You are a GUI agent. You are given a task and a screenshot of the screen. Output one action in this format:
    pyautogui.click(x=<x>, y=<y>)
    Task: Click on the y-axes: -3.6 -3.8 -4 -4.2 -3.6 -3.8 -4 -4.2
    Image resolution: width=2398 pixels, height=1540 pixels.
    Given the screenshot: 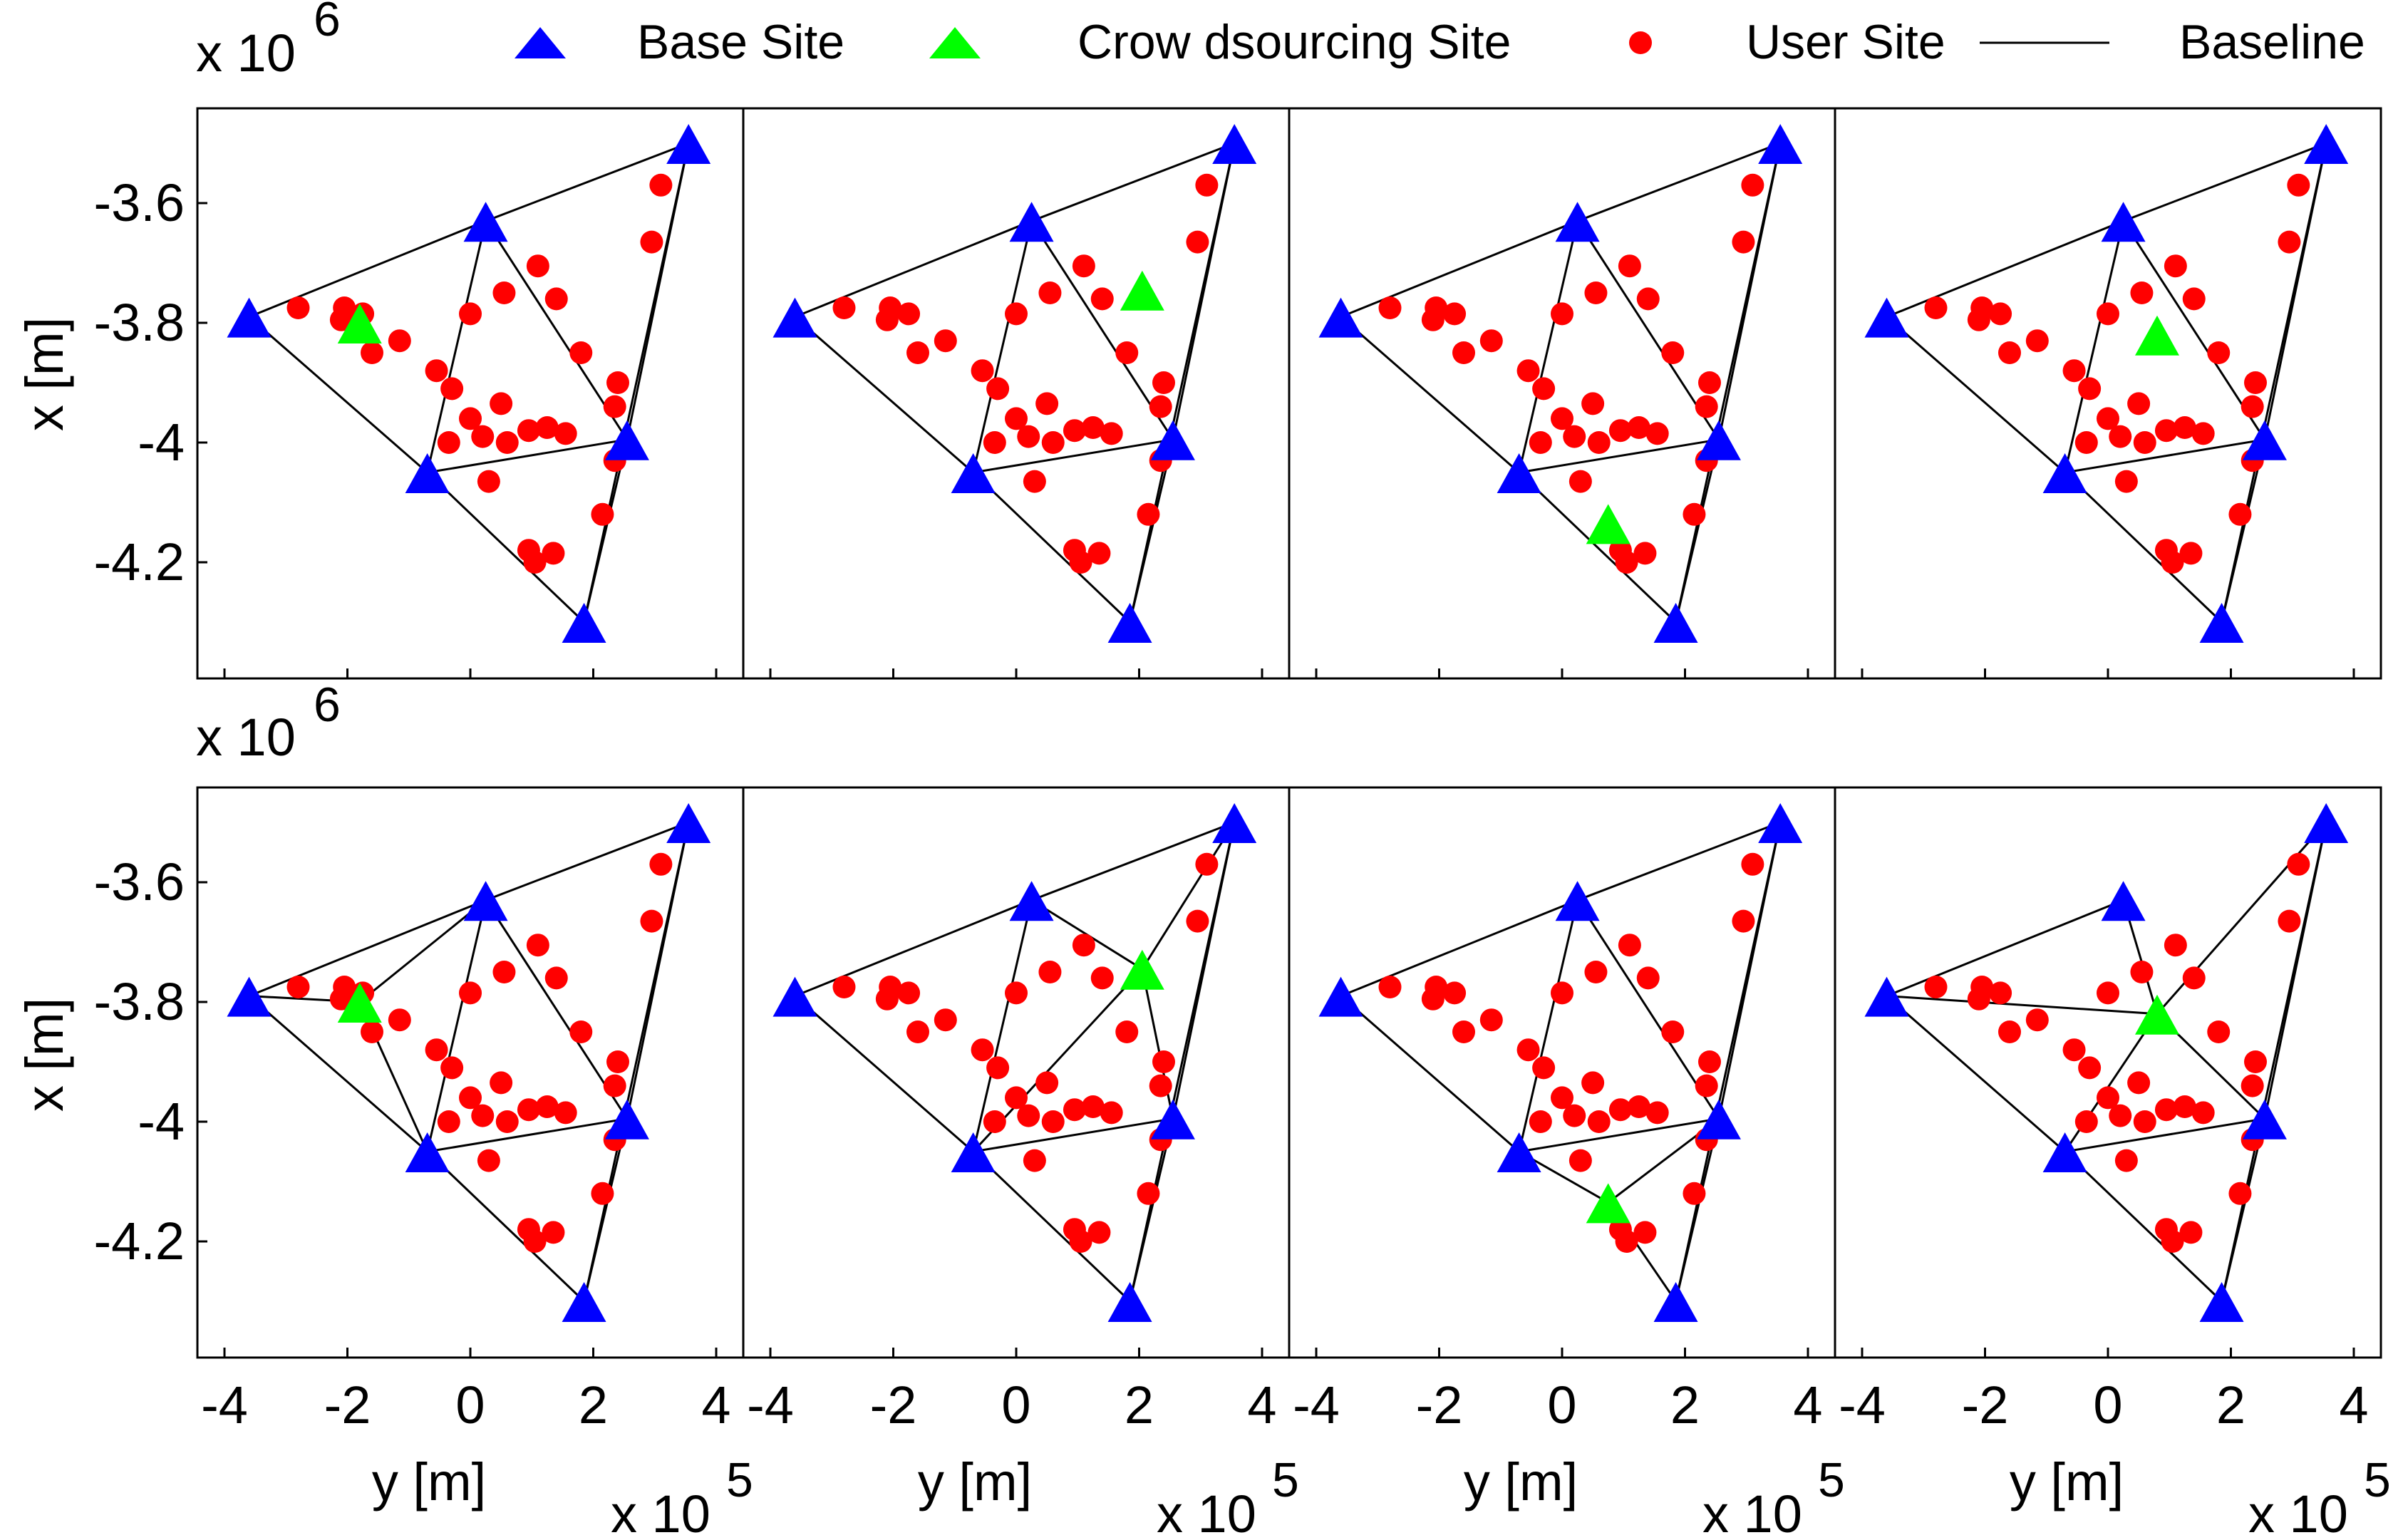 What is the action you would take?
    pyautogui.click(x=150, y=722)
    